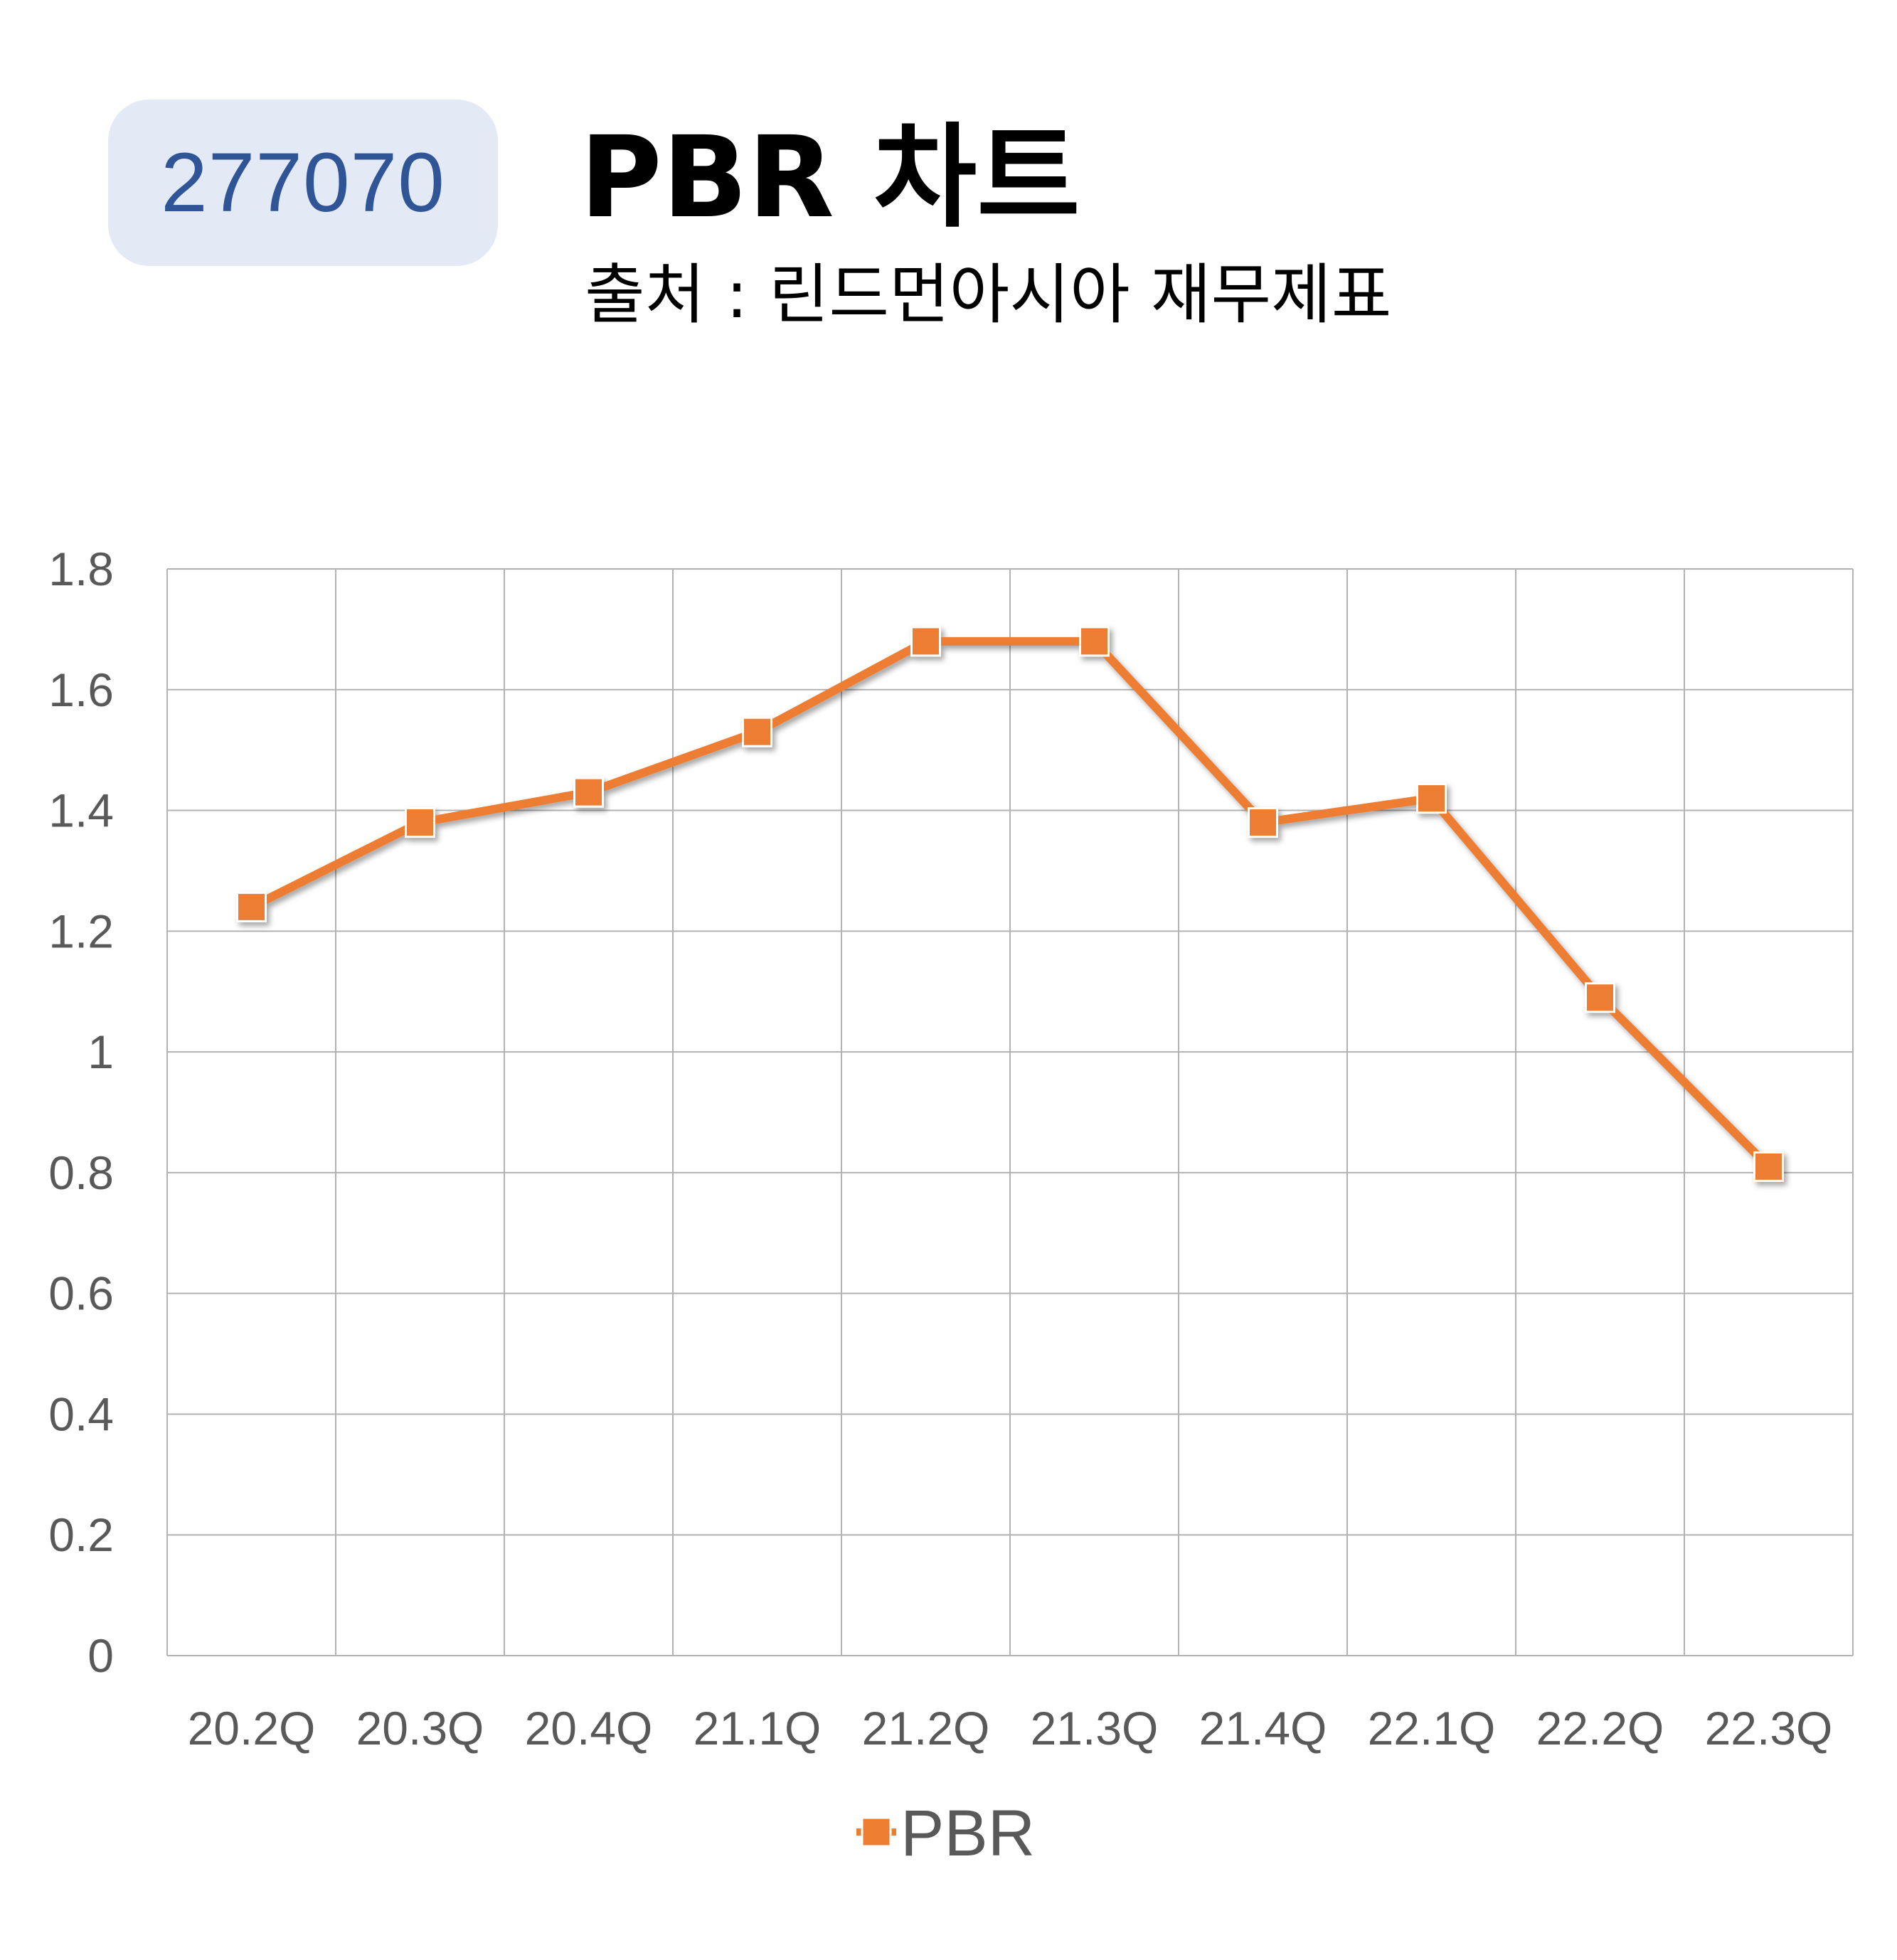  Describe the element at coordinates (81, 1534) in the screenshot. I see `y-tick-label: 0.2` at that location.